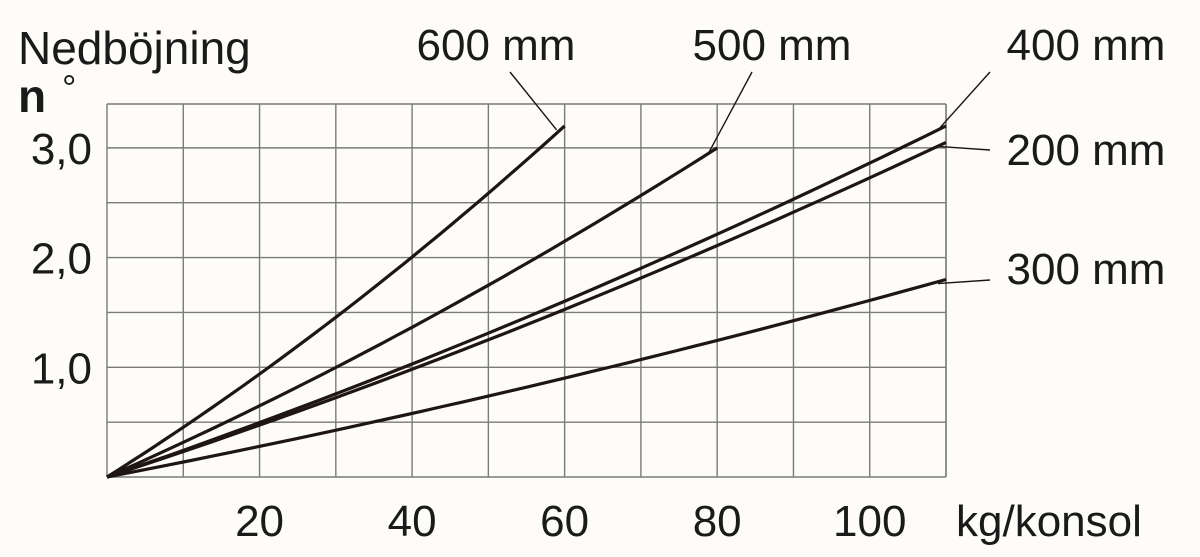 The width and height of the screenshot is (1200, 557). Describe the element at coordinates (1086, 269) in the screenshot. I see `series-label: 300 mm` at that location.